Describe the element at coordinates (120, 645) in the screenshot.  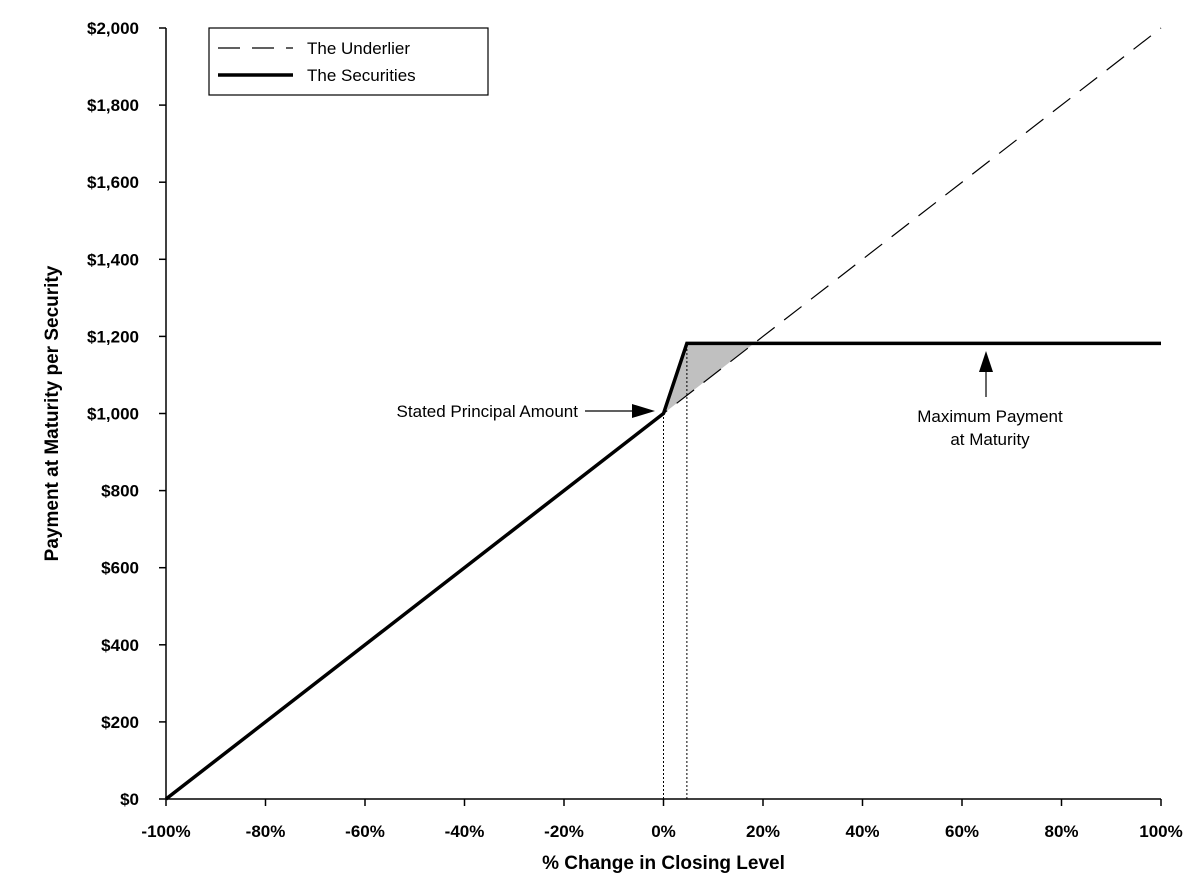
I see `y-tick-label: $400` at that location.